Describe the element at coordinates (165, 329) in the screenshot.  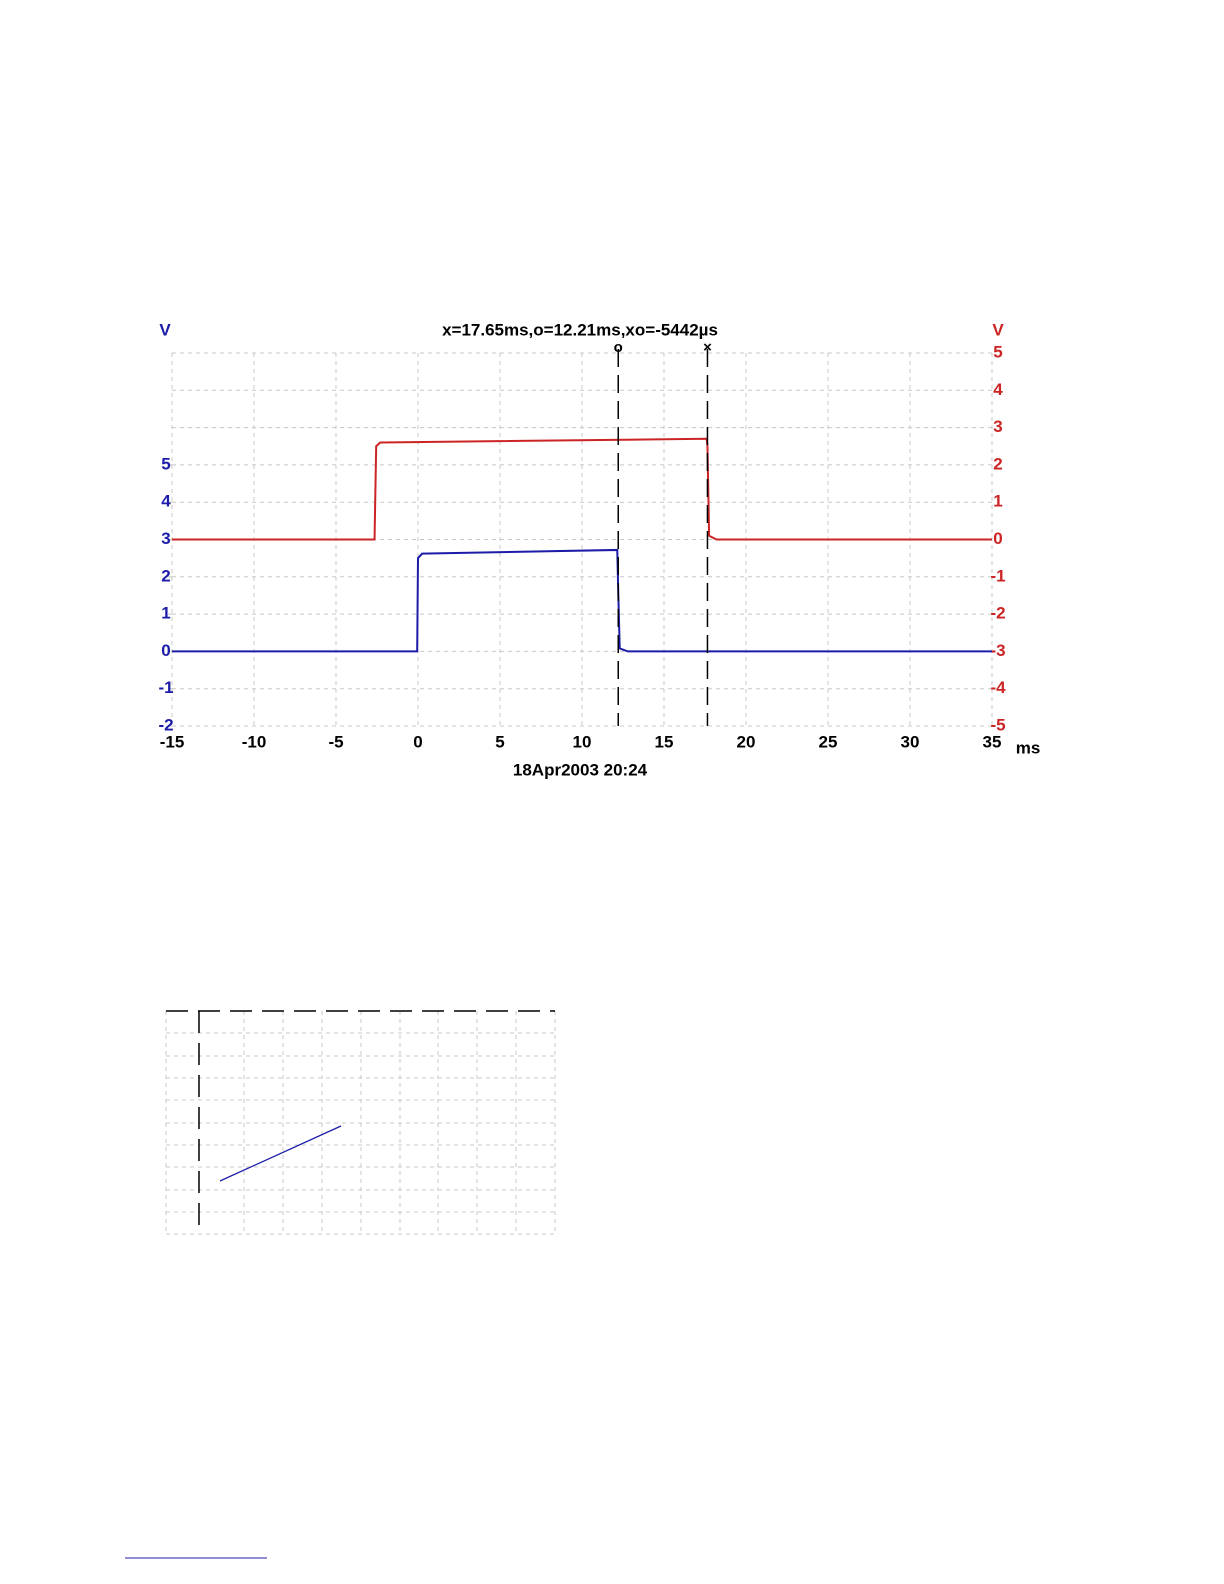
I see `y-axis-unit: V` at that location.